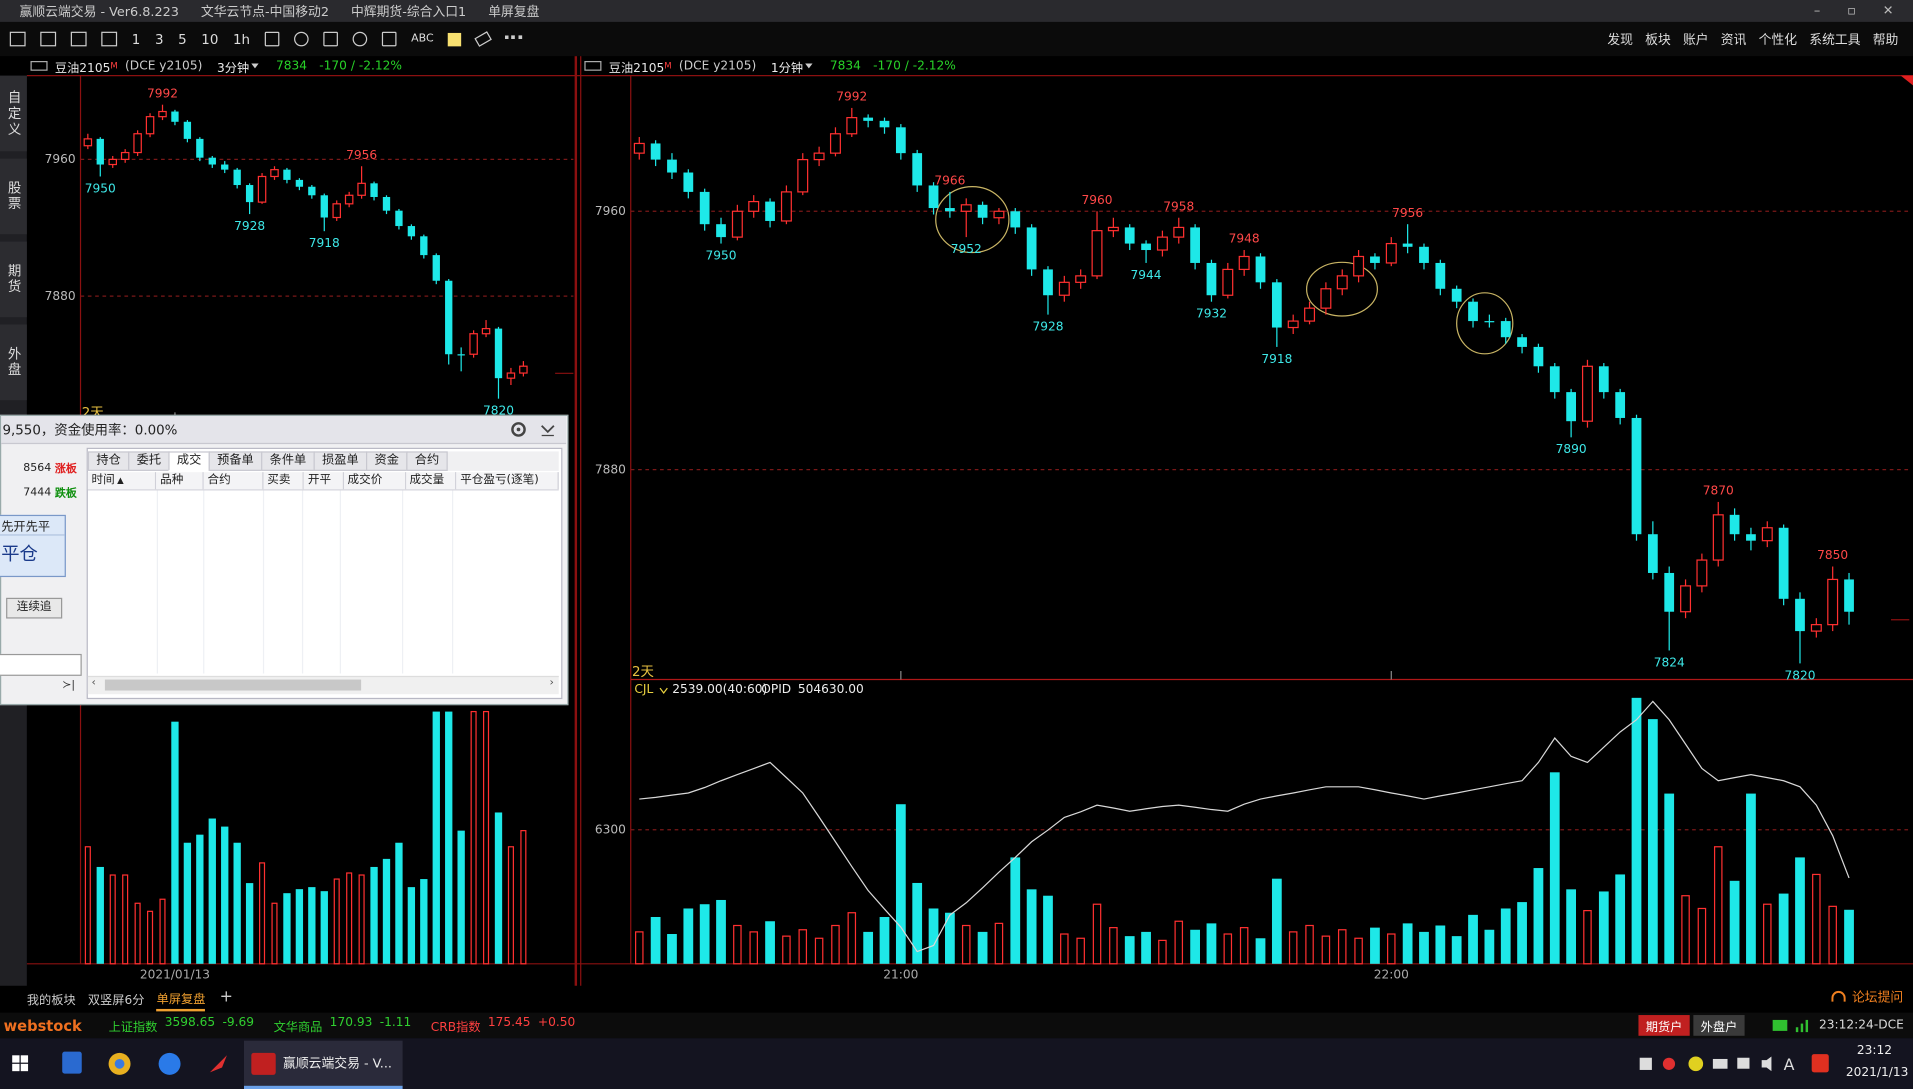  Describe the element at coordinates (514, 38) in the screenshot. I see `more-tool` at that location.